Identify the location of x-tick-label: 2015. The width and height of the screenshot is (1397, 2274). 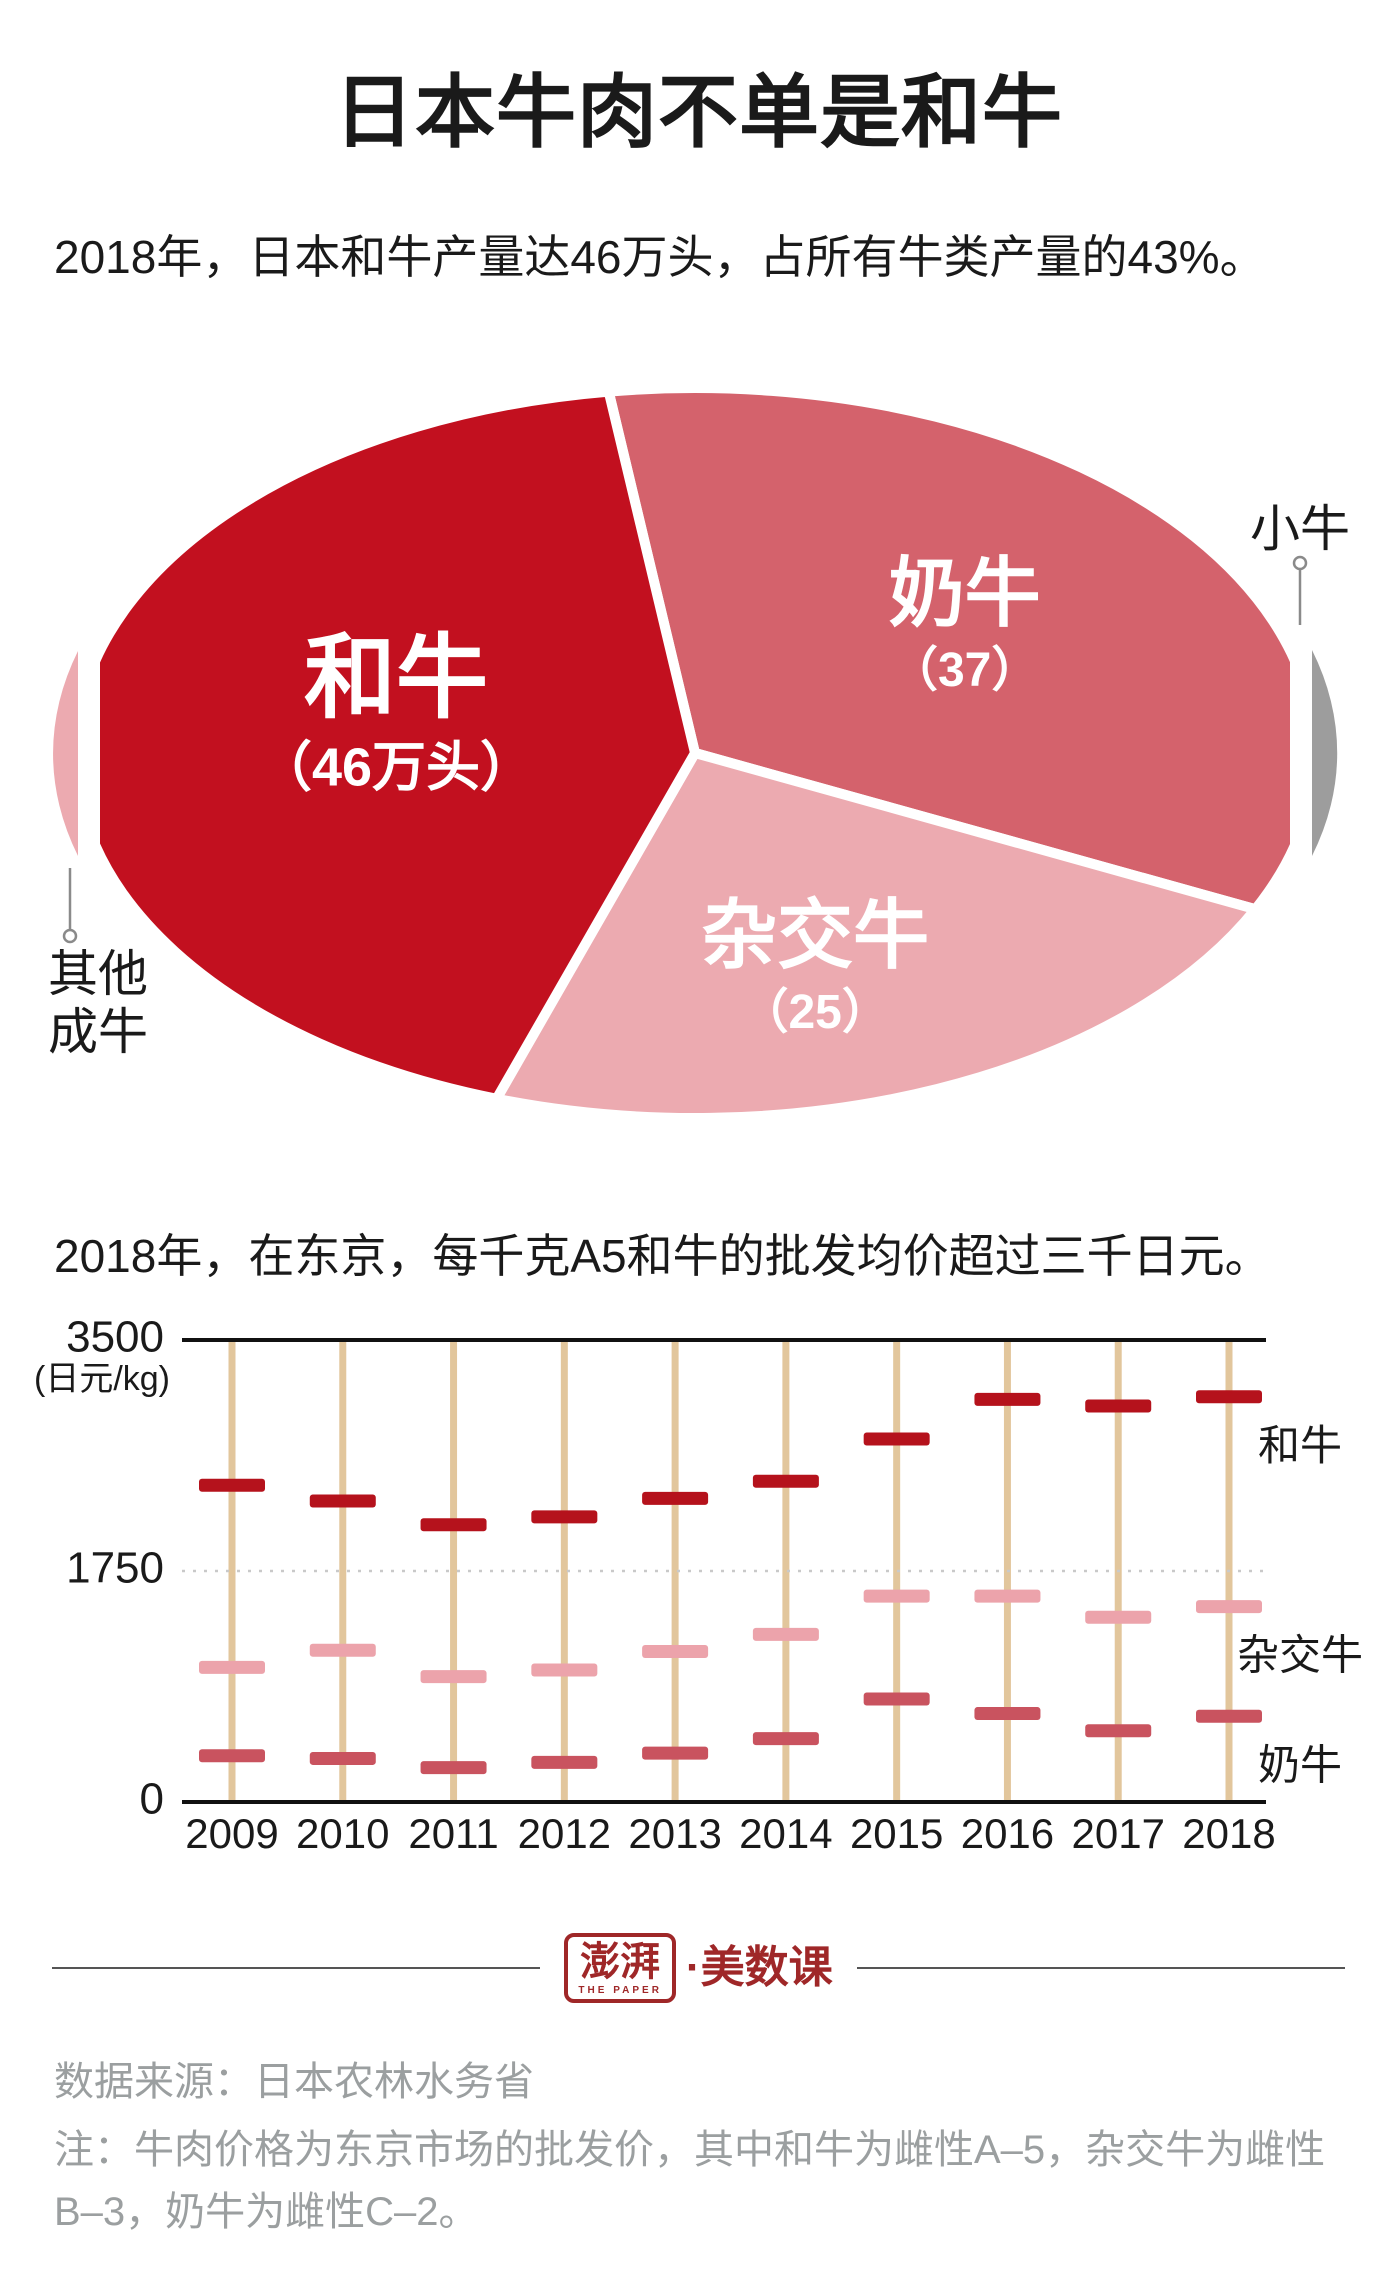
(896, 1833).